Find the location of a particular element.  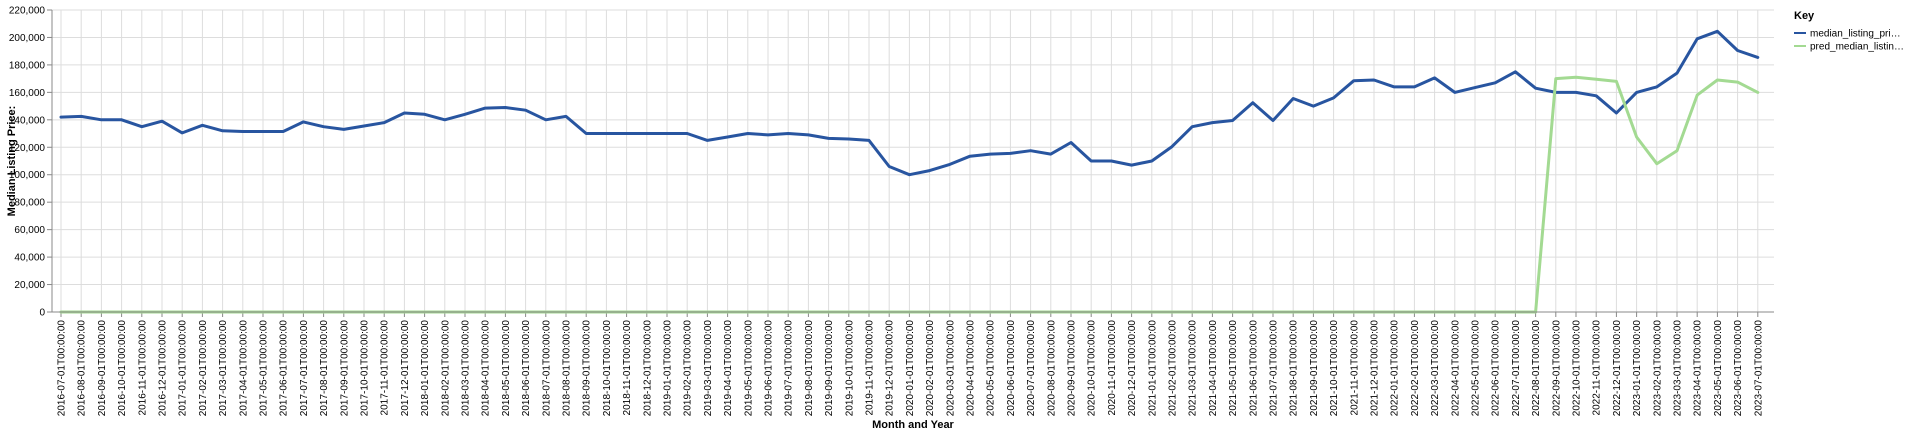

y-tick-label: 140,000 is located at coordinates (27, 120).